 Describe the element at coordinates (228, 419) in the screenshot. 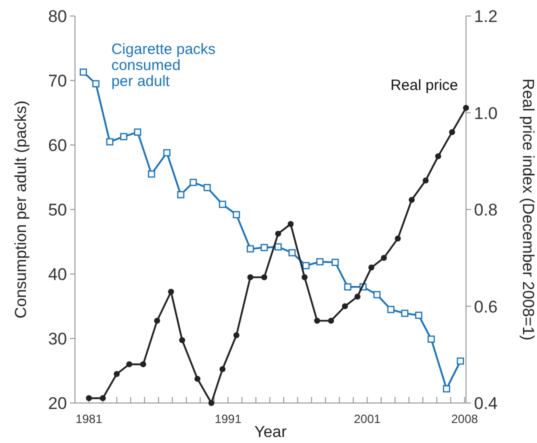

I see `x-tick-label: 1991` at that location.